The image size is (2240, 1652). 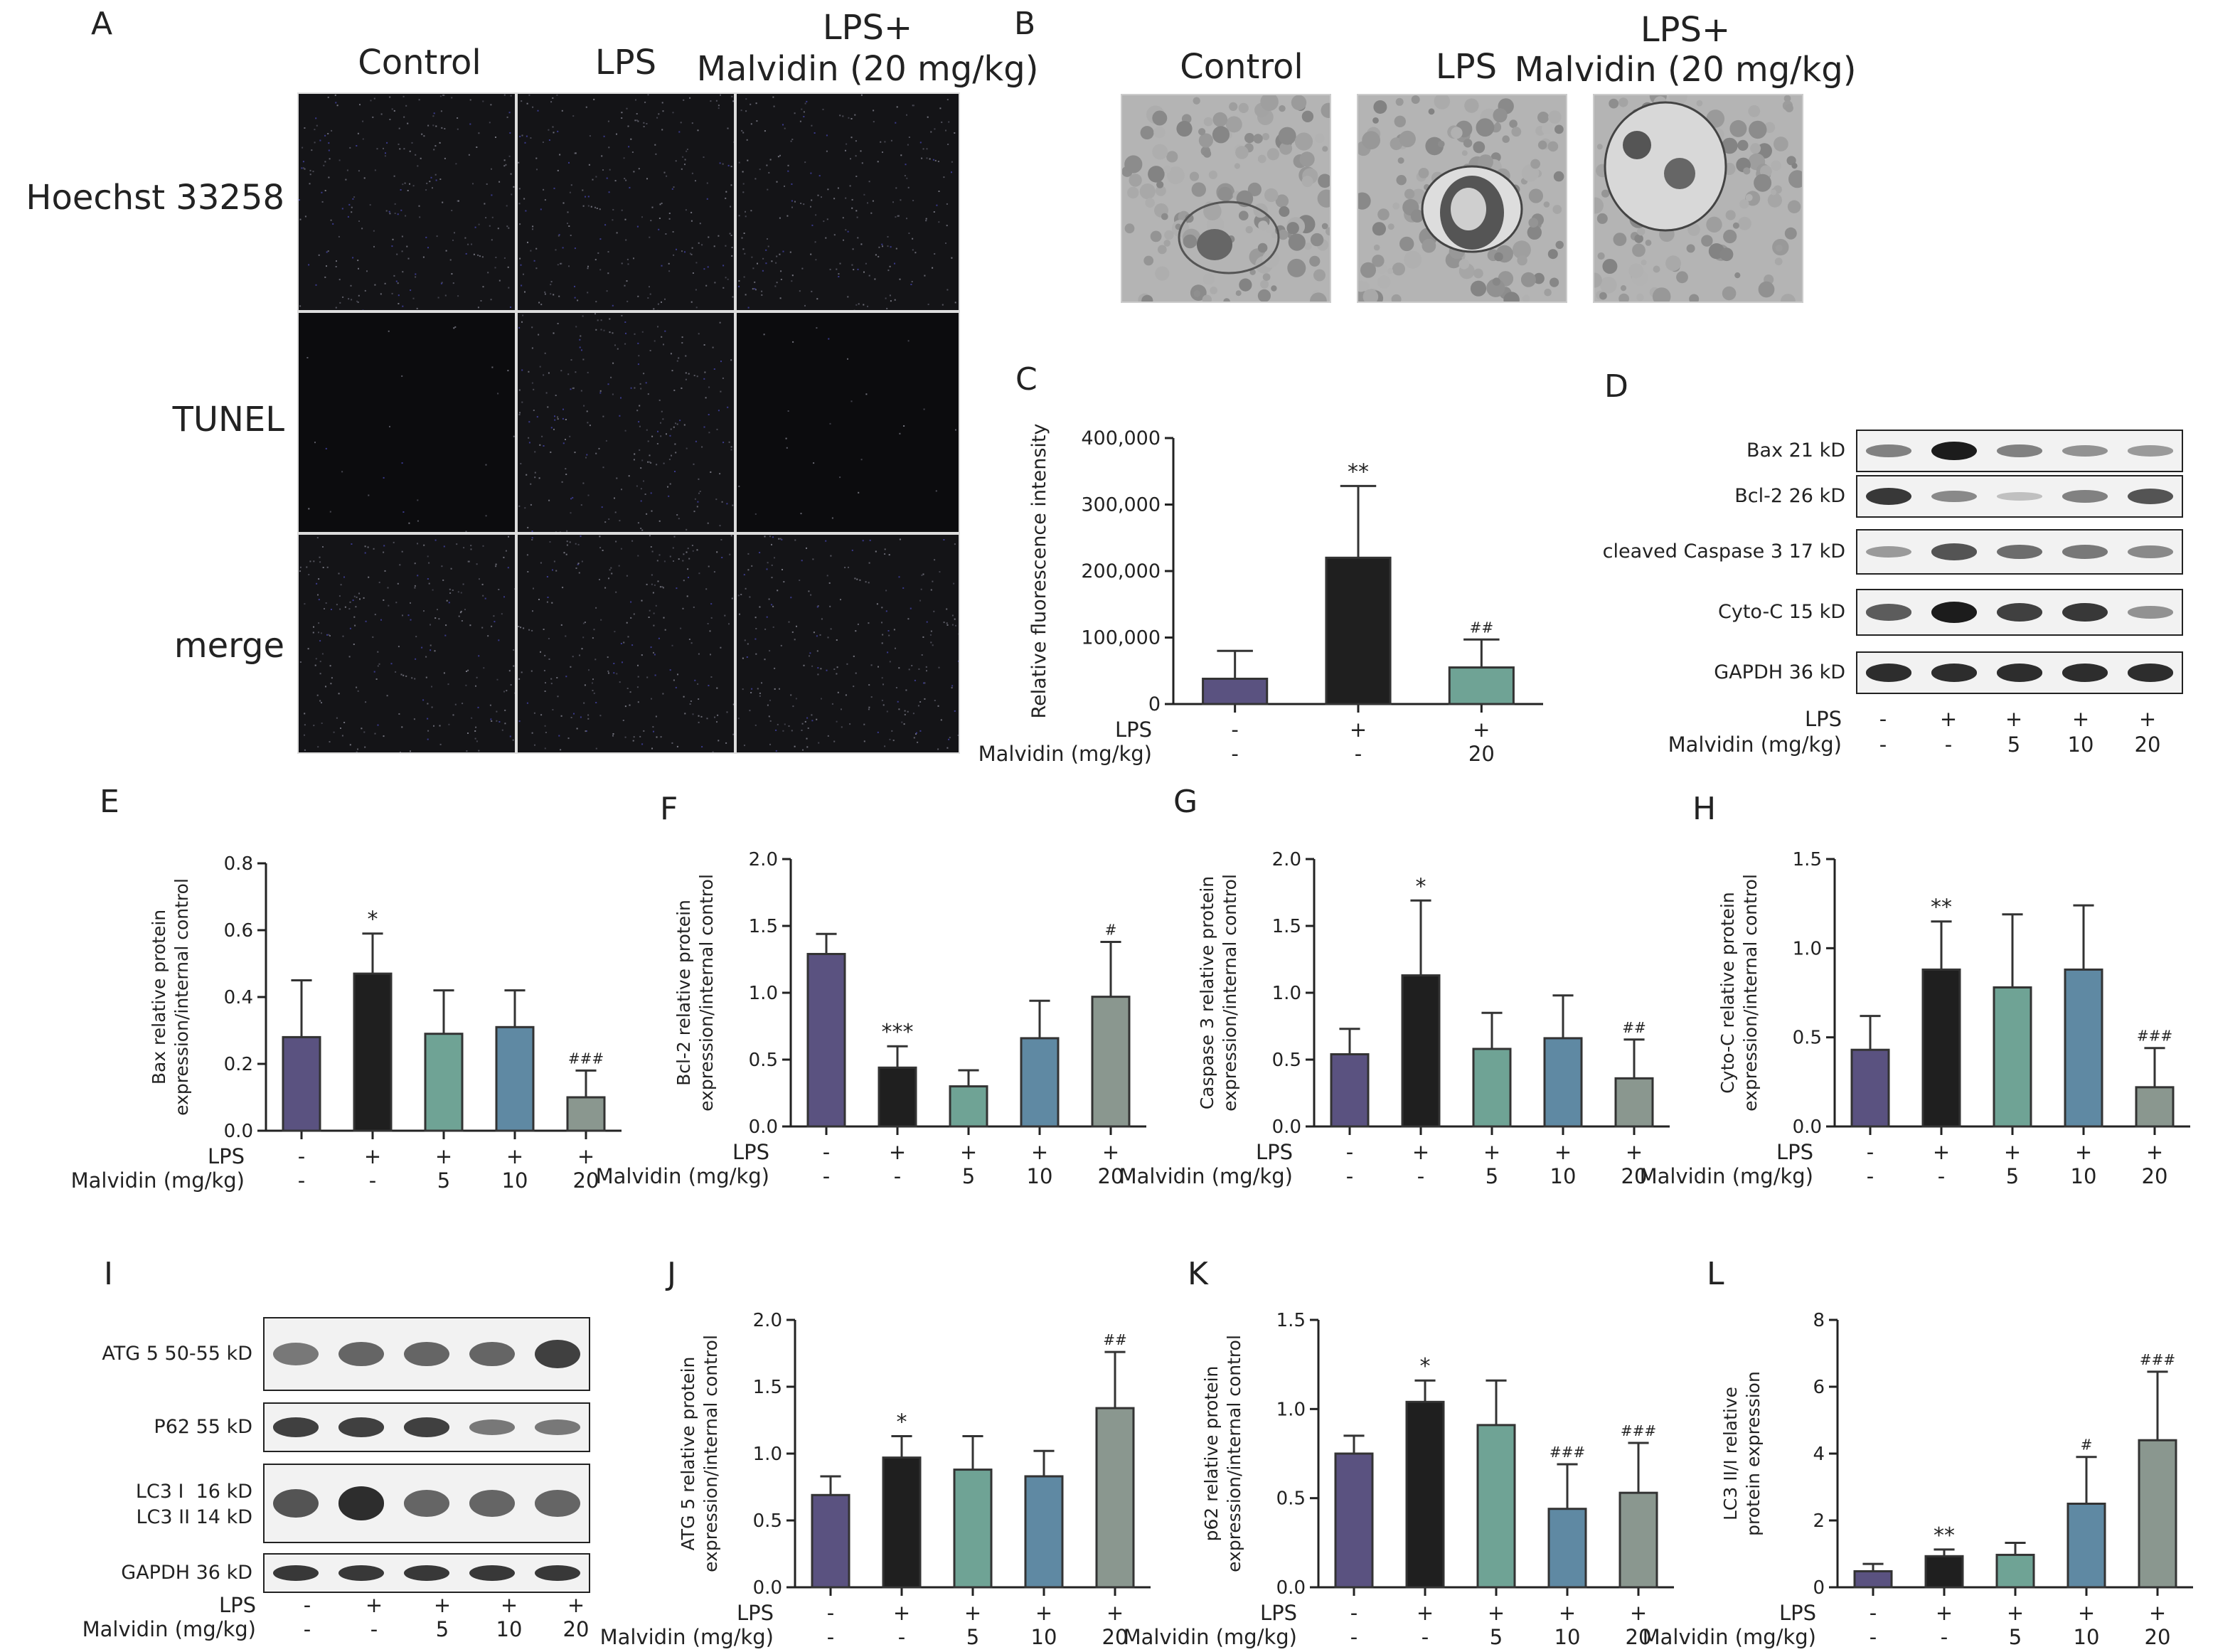 I want to click on panel-letter-b: B, so click(x=1025, y=24).